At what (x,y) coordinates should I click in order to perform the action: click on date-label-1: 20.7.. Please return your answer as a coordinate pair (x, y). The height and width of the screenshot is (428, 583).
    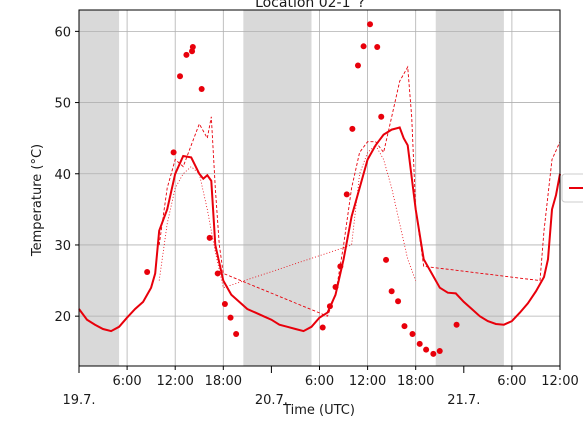
    Looking at the image, I should click on (271, 400).